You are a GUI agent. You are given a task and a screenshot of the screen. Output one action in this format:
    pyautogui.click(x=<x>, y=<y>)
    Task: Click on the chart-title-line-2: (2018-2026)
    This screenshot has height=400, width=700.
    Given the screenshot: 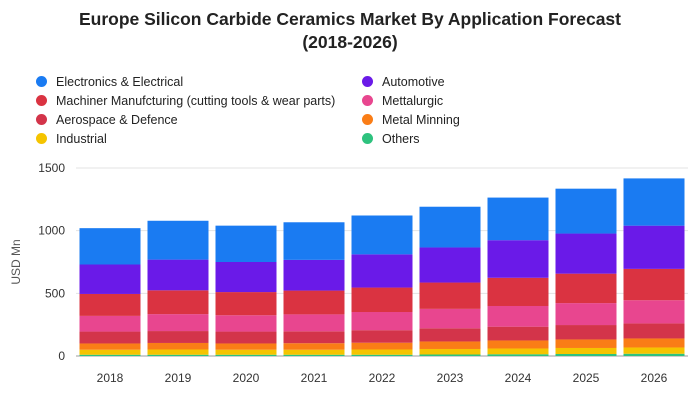 What is the action you would take?
    pyautogui.click(x=350, y=42)
    